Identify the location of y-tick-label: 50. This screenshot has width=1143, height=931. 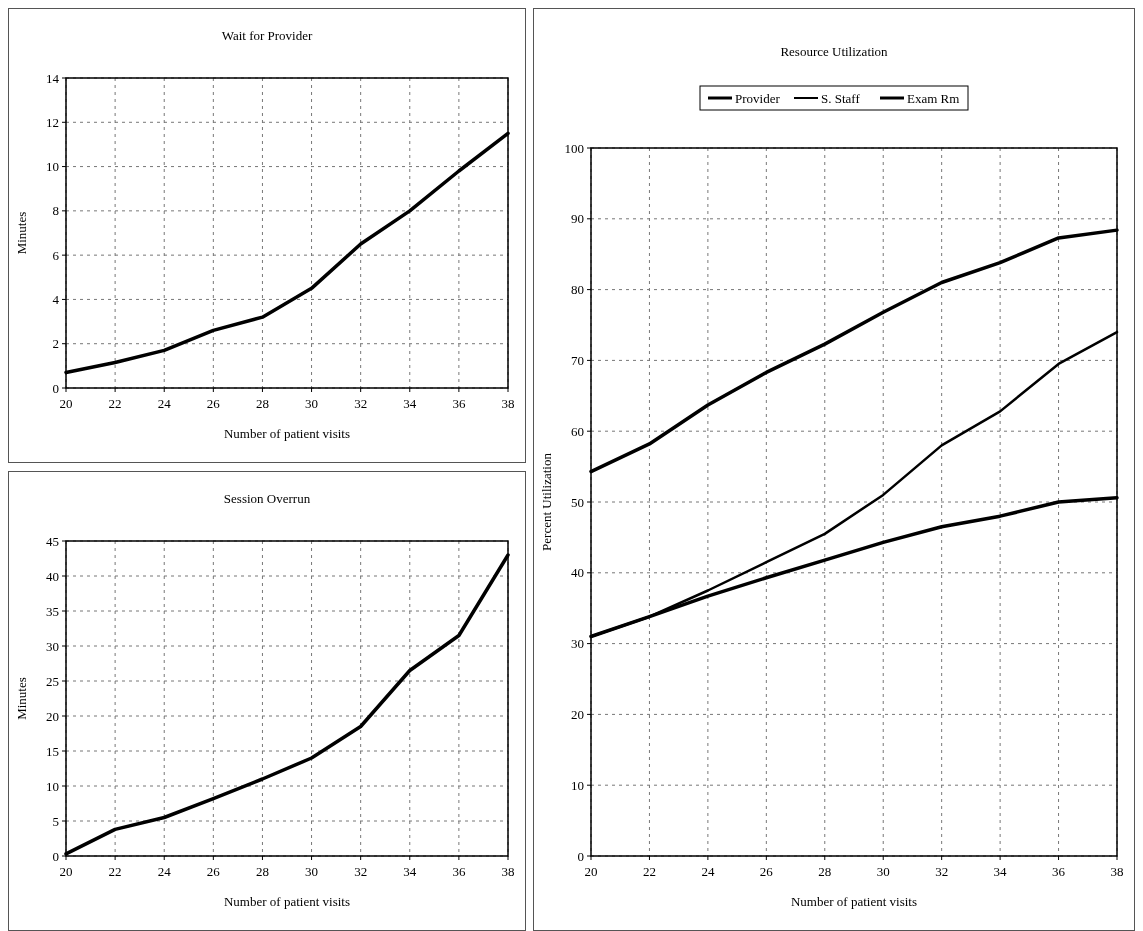
(577, 502).